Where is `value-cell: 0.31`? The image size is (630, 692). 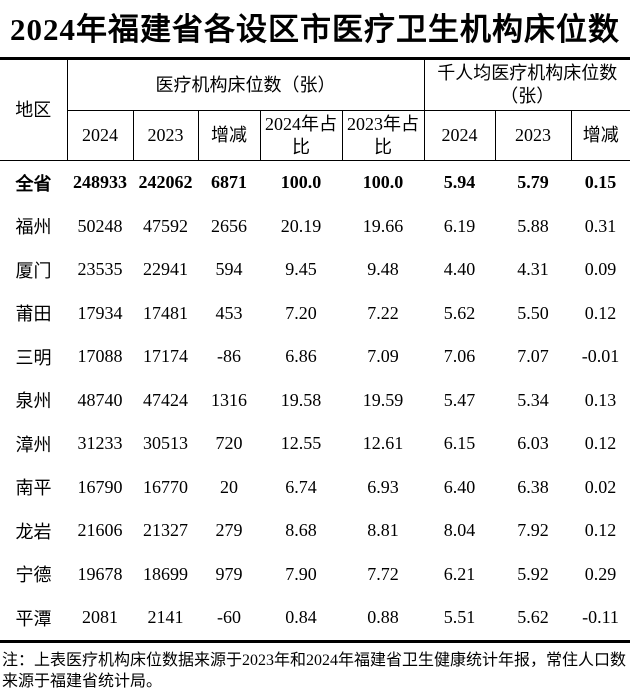
value-cell: 0.31 is located at coordinates (600, 225).